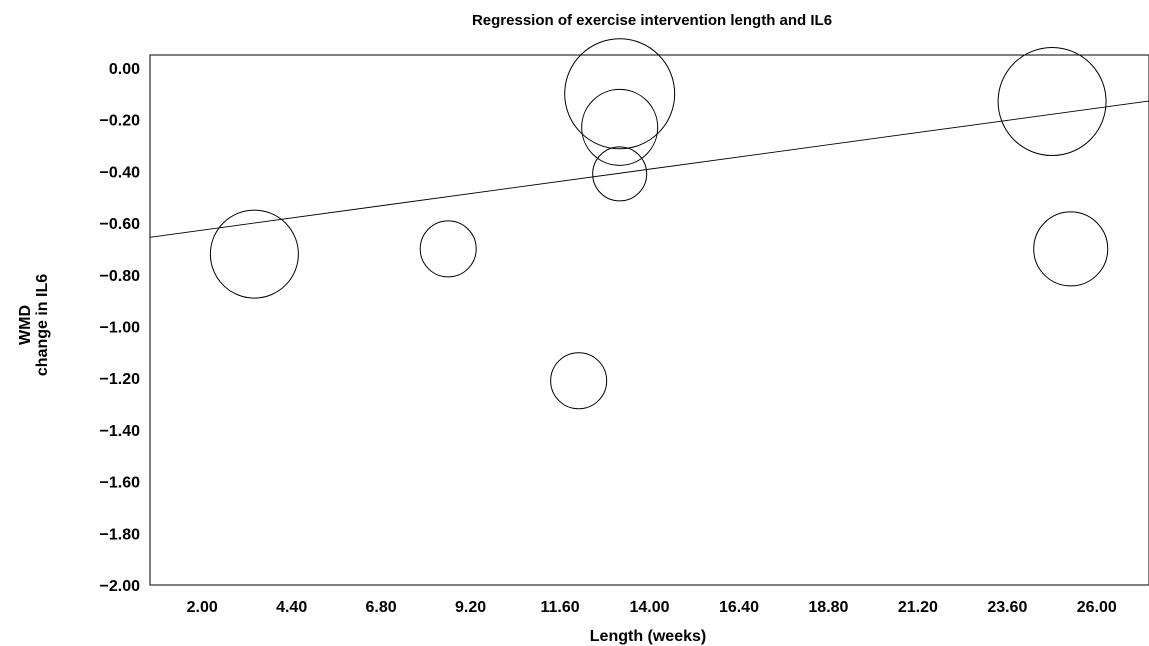 The width and height of the screenshot is (1149, 646). I want to click on x-tick-label: 4.40, so click(291, 607).